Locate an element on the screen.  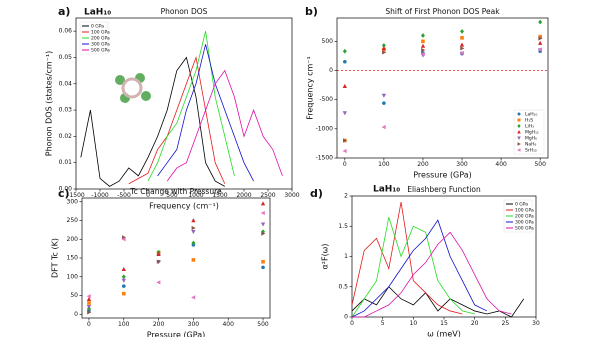
chart-title: Shift of First Phonon DOS Peak is located at coordinates (442, 11).